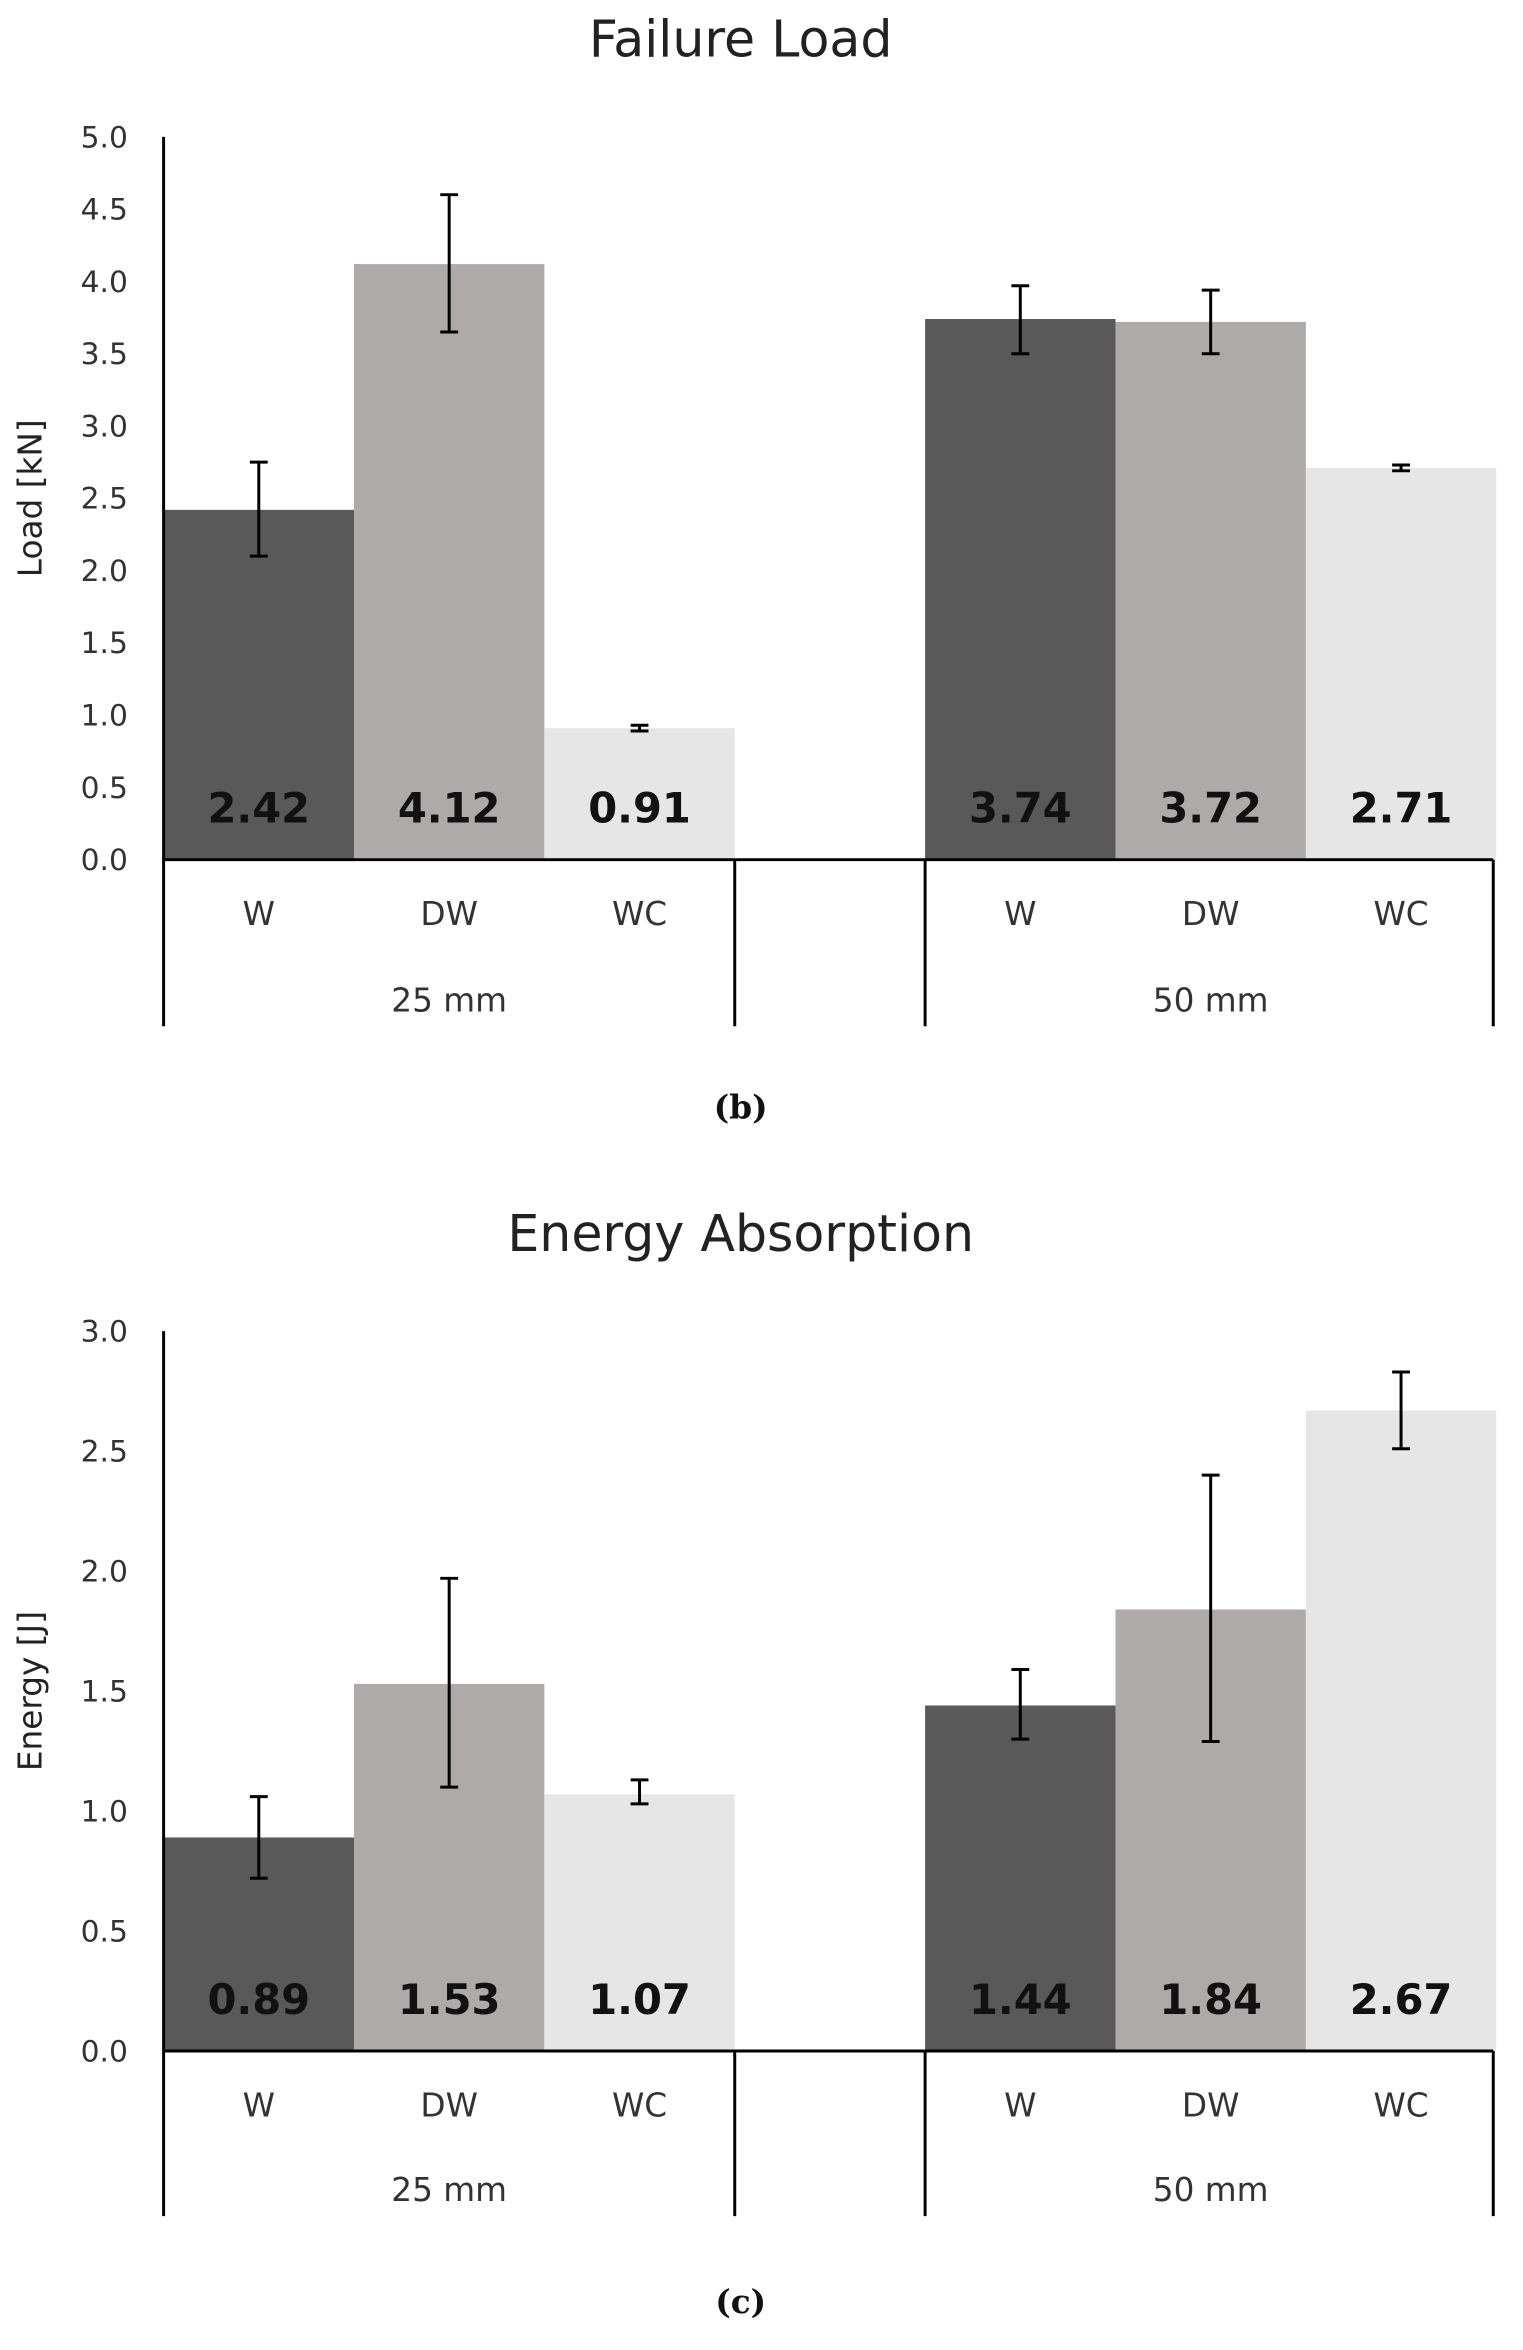 Image resolution: width=1523 pixels, height=2350 pixels. What do you see at coordinates (1401, 808) in the screenshot?
I see `data-label: 2.71` at bounding box center [1401, 808].